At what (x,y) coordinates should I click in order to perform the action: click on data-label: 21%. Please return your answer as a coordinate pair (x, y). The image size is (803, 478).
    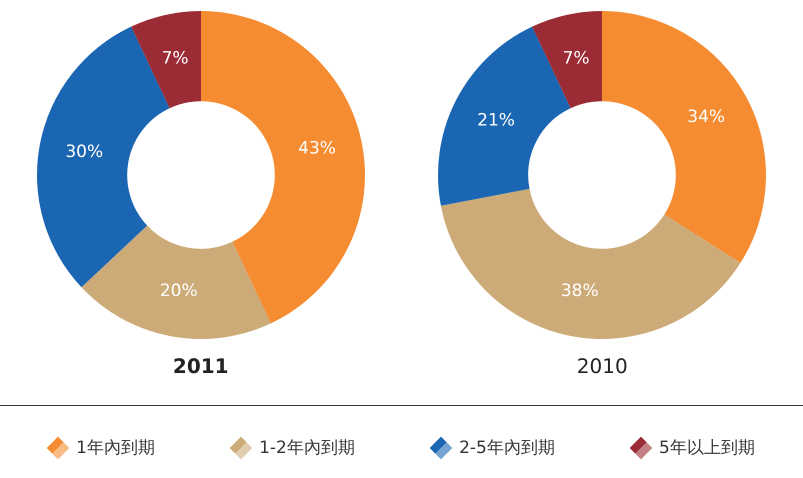
    Looking at the image, I should click on (496, 120).